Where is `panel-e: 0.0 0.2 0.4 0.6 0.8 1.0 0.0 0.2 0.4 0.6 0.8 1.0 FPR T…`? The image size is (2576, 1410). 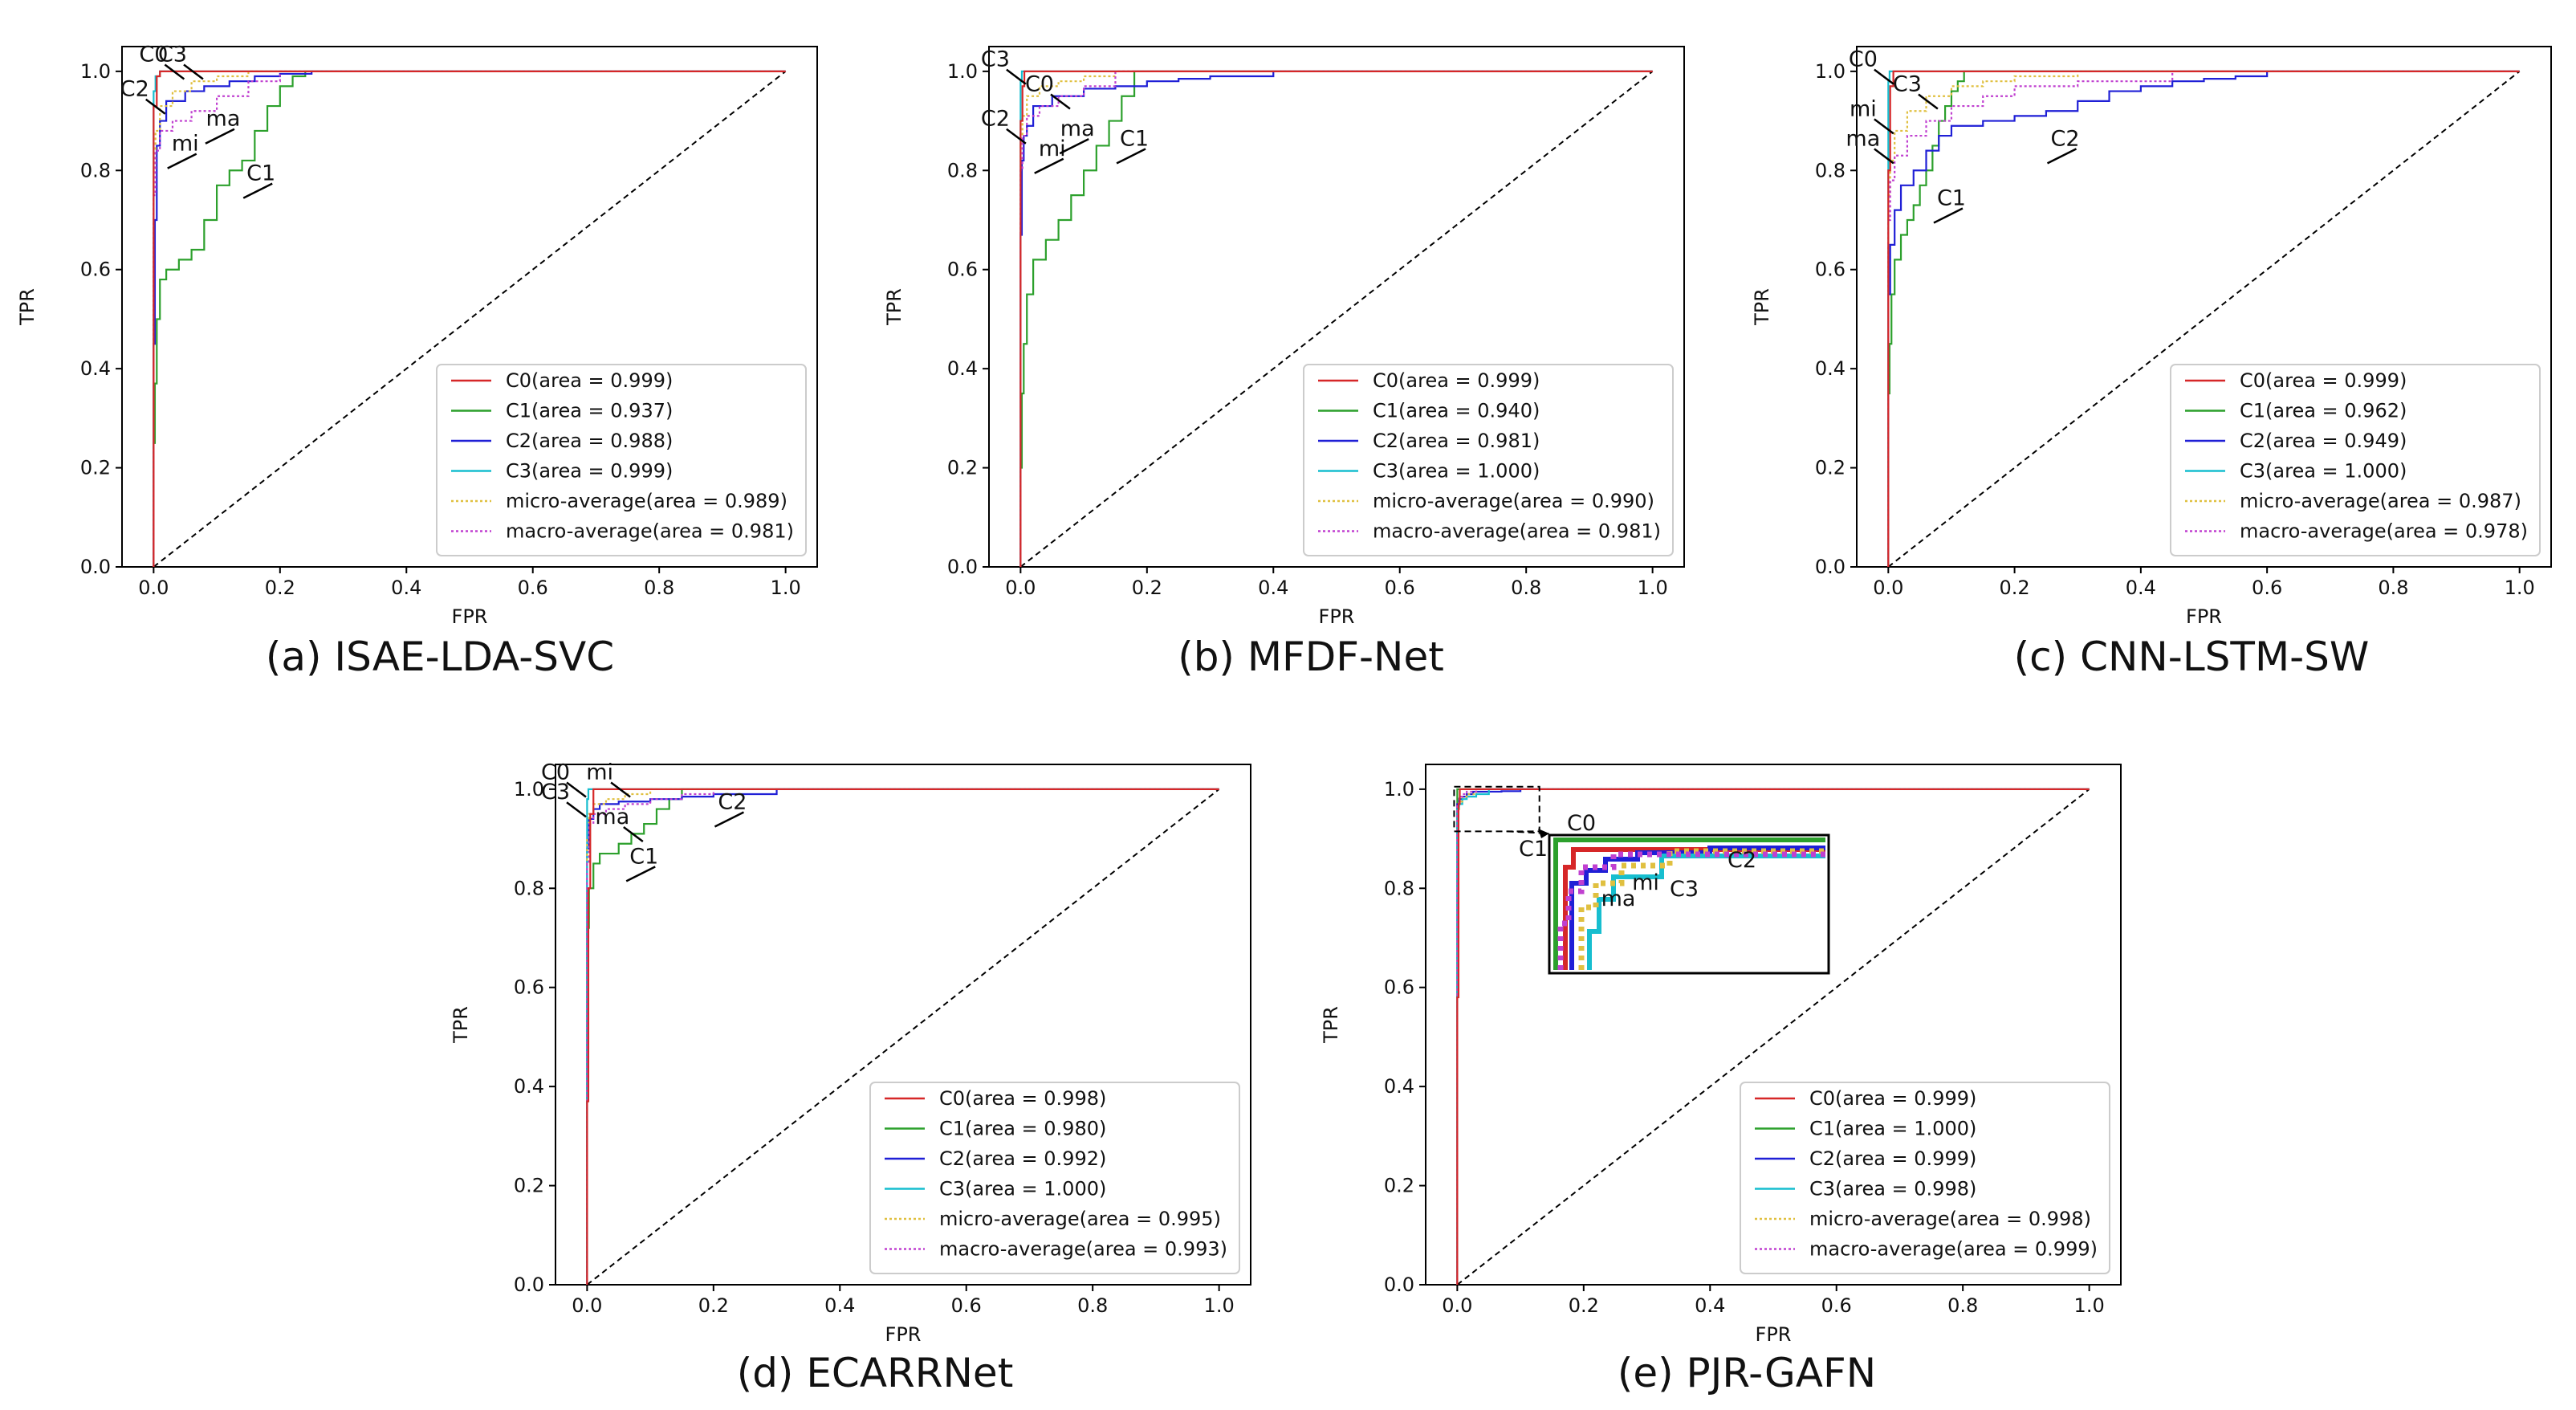
panel-e: 0.0 0.2 0.4 0.6 0.8 1.0 0.0 0.2 0.4 0.6 0.8 1.0 FPR T… is located at coordinates (1721, 1080).